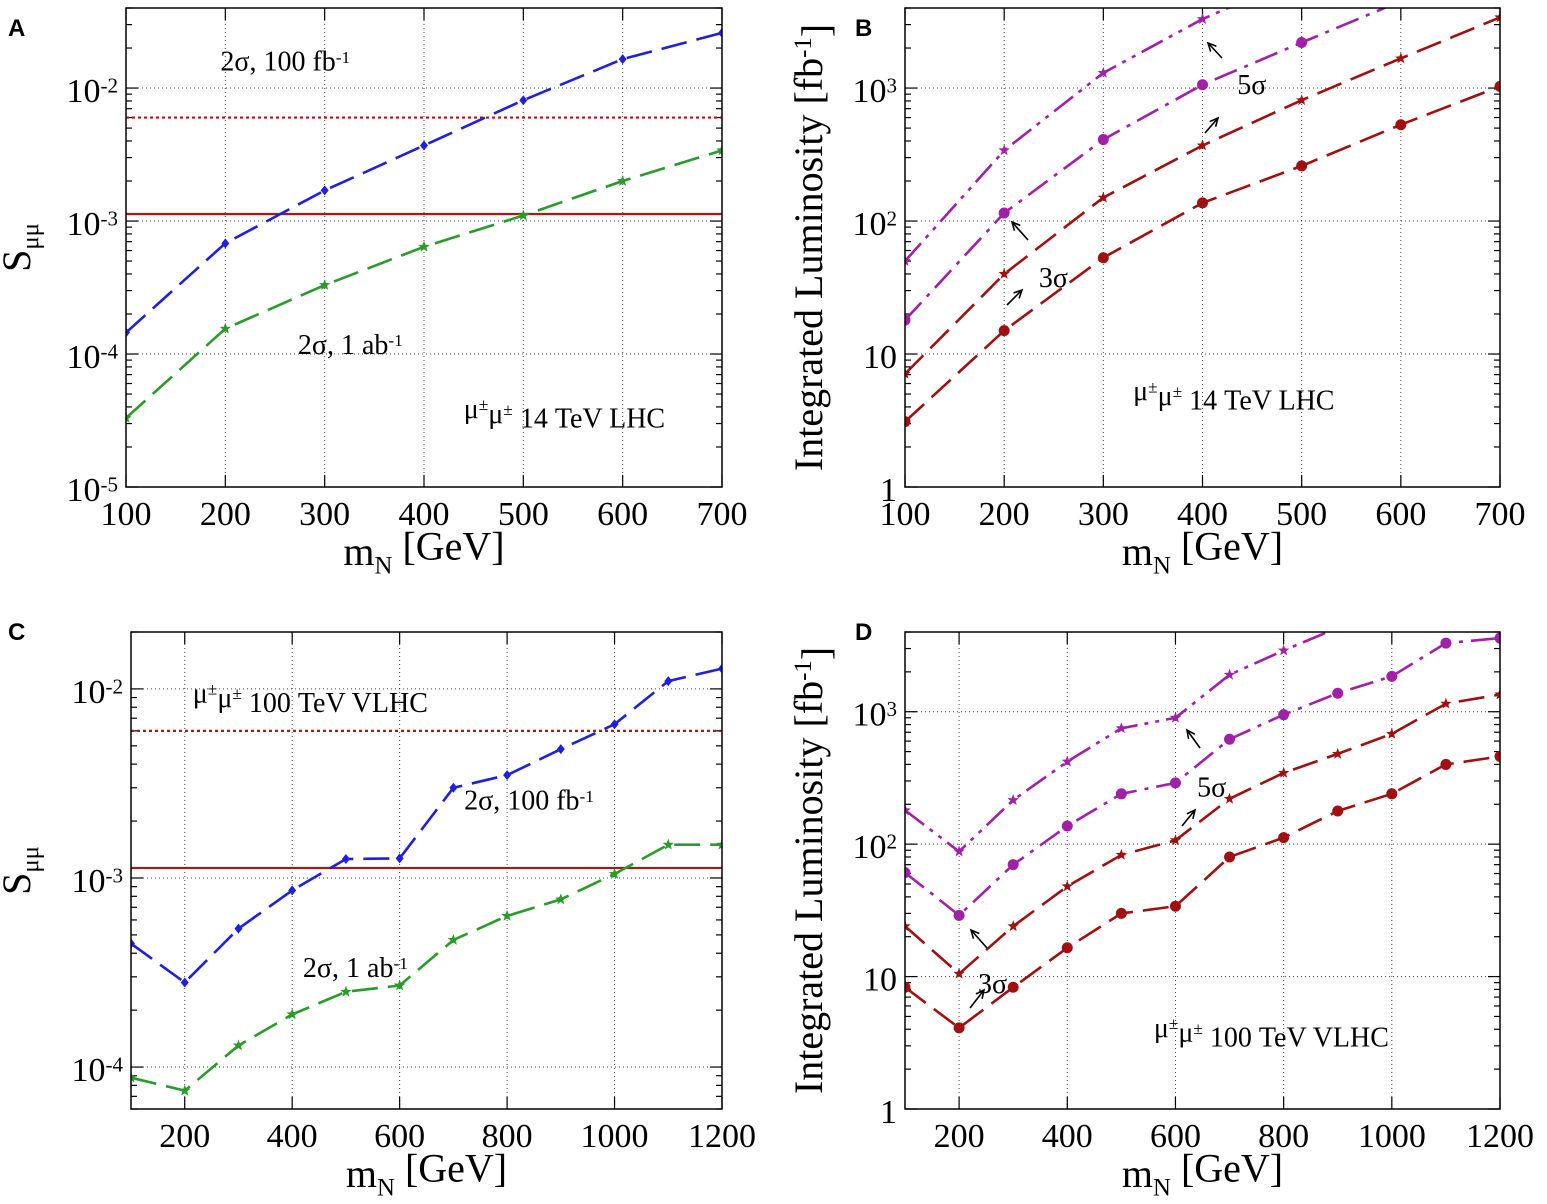 The image size is (1547, 1204). What do you see at coordinates (529, 801) in the screenshot?
I see `annotation-label: 2σ, 100 fb-1` at bounding box center [529, 801].